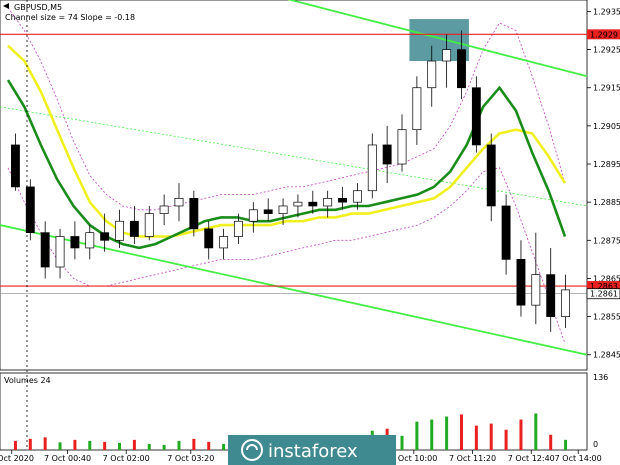 This screenshot has width=620, height=465. I want to click on x-tick-label: 7 Oct 11:20, so click(472, 458).